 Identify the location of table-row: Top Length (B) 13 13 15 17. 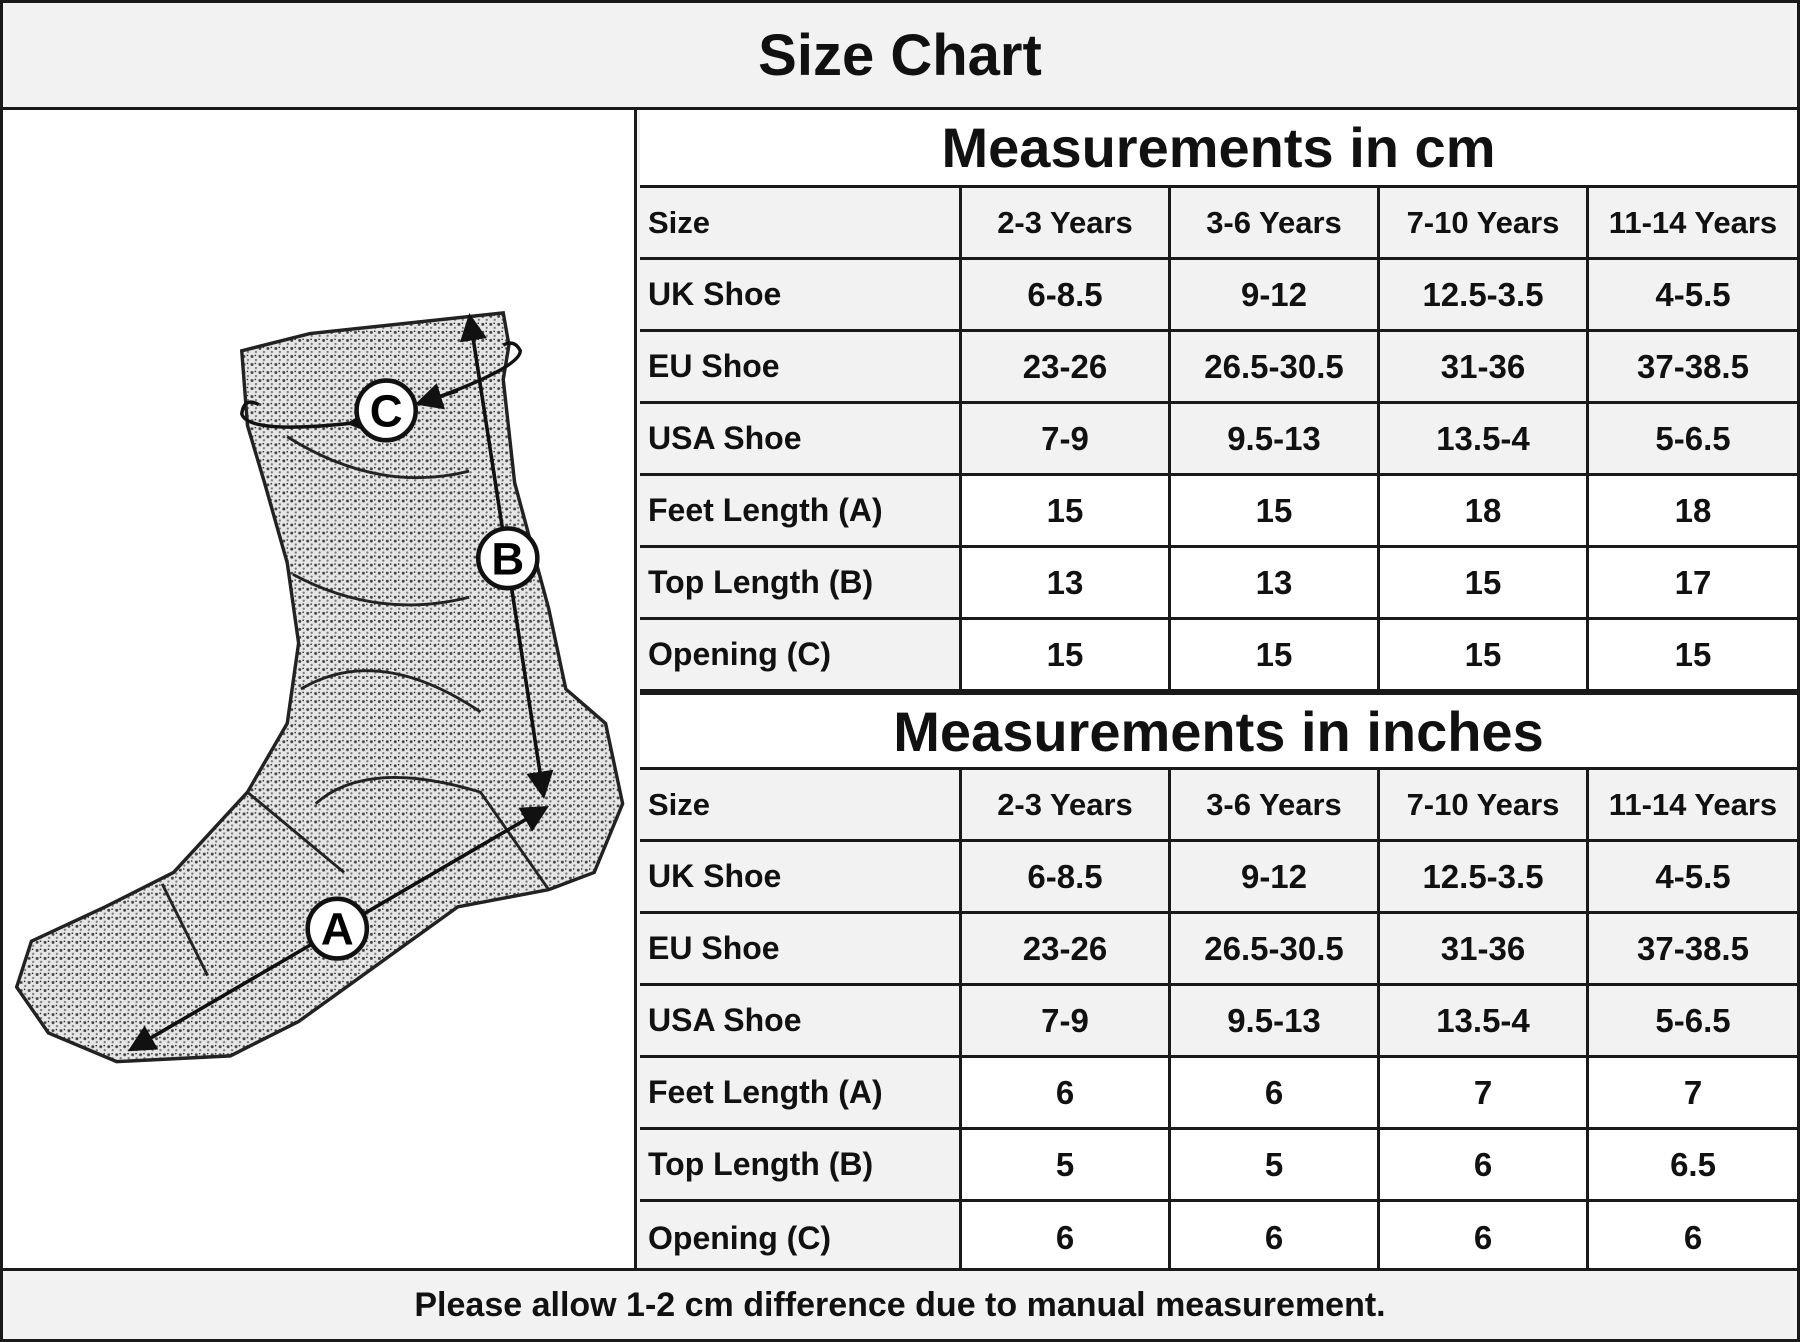
(1218, 584).